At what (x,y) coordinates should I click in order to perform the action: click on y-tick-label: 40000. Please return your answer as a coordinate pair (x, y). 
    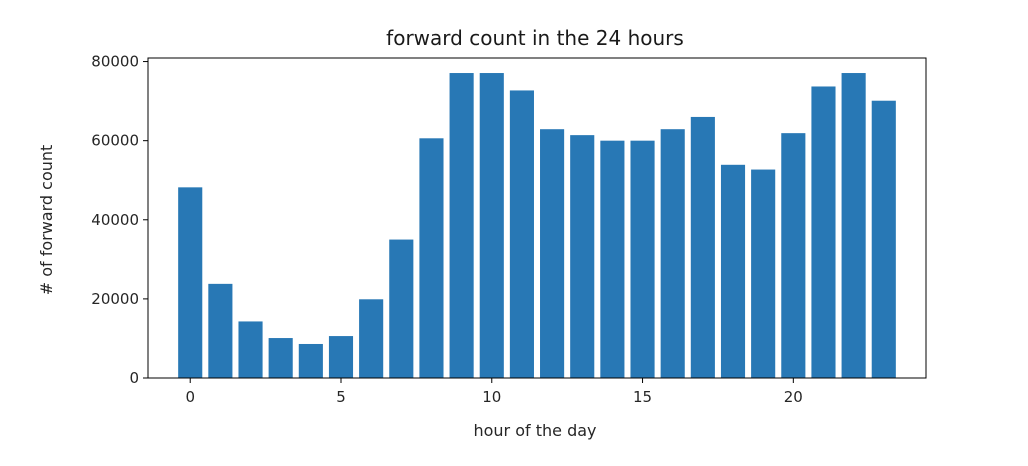
    Looking at the image, I should click on (115, 220).